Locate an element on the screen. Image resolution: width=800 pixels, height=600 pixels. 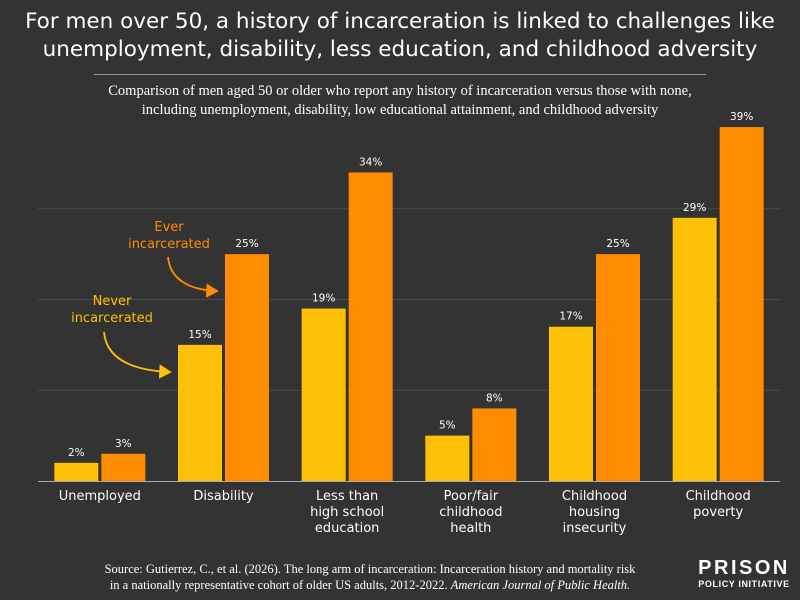
prison-policy-initiative-logo: PRISON POLICY INITIATIVE is located at coordinates (744, 573).